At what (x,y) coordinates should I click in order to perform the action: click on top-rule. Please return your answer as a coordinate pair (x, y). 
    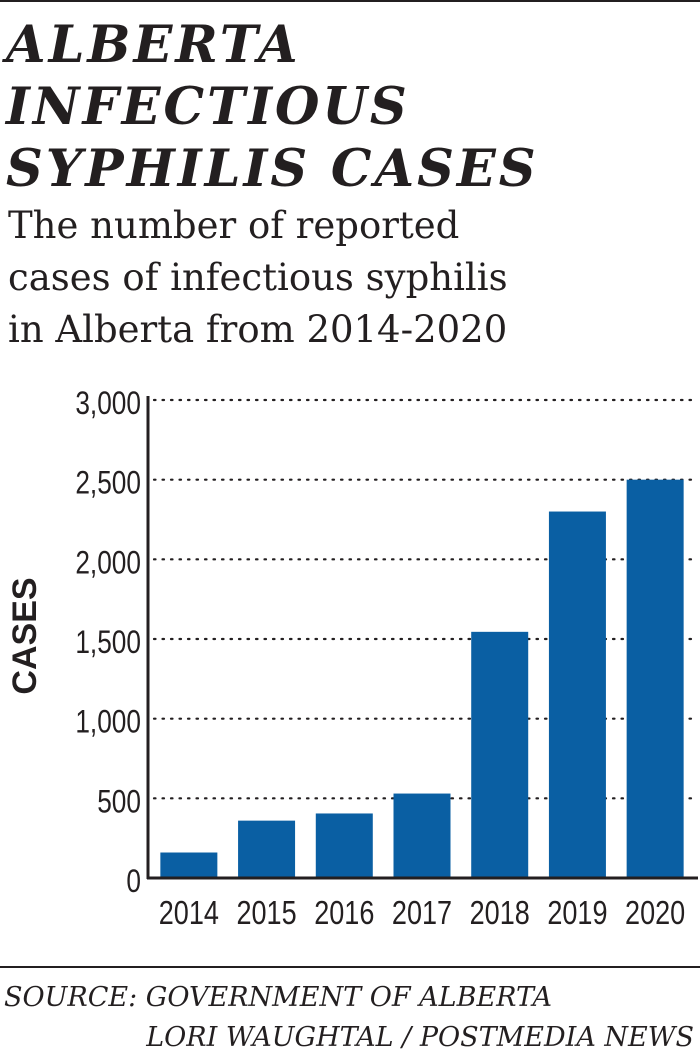
    Looking at the image, I should click on (350, 1).